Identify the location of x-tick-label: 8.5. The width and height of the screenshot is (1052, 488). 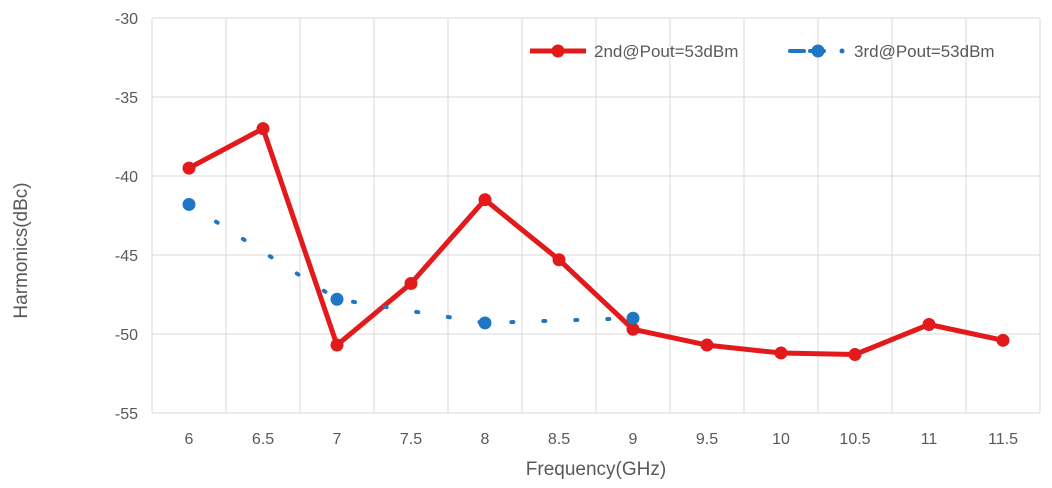
(559, 439).